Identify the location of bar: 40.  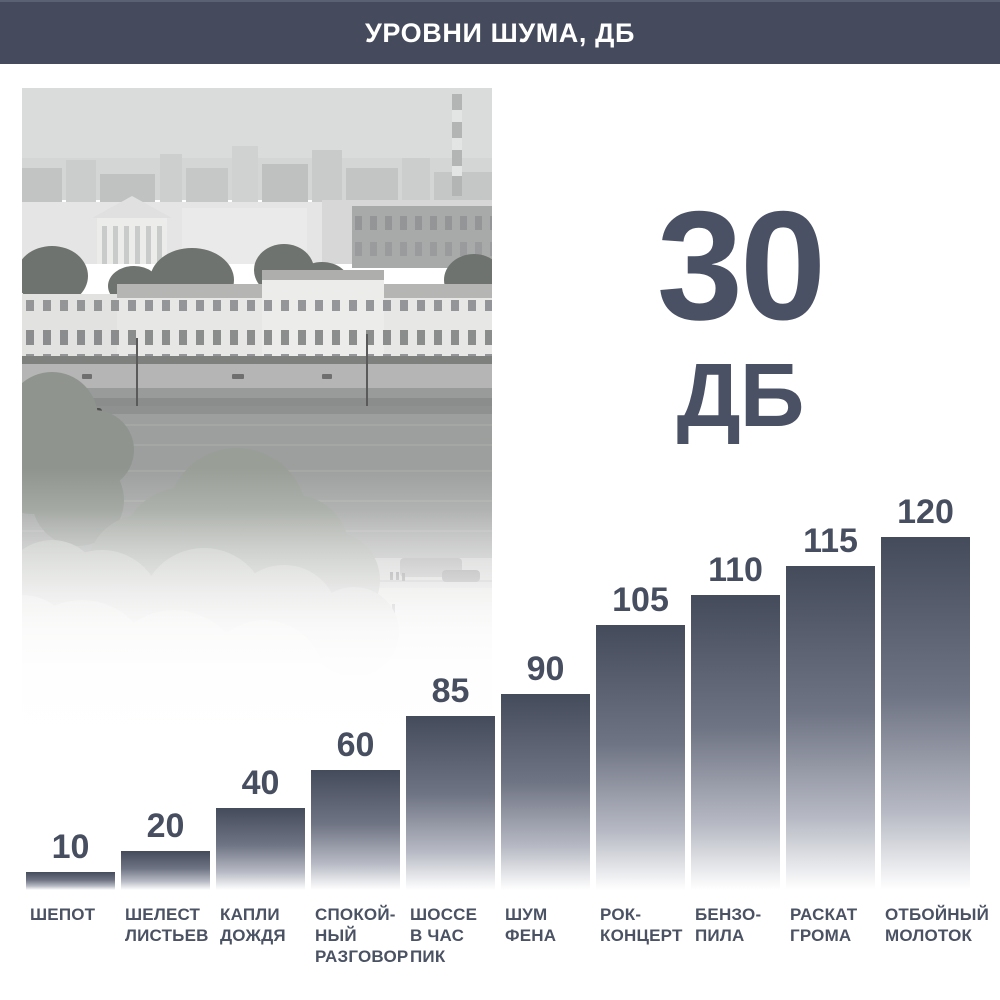
(260, 828).